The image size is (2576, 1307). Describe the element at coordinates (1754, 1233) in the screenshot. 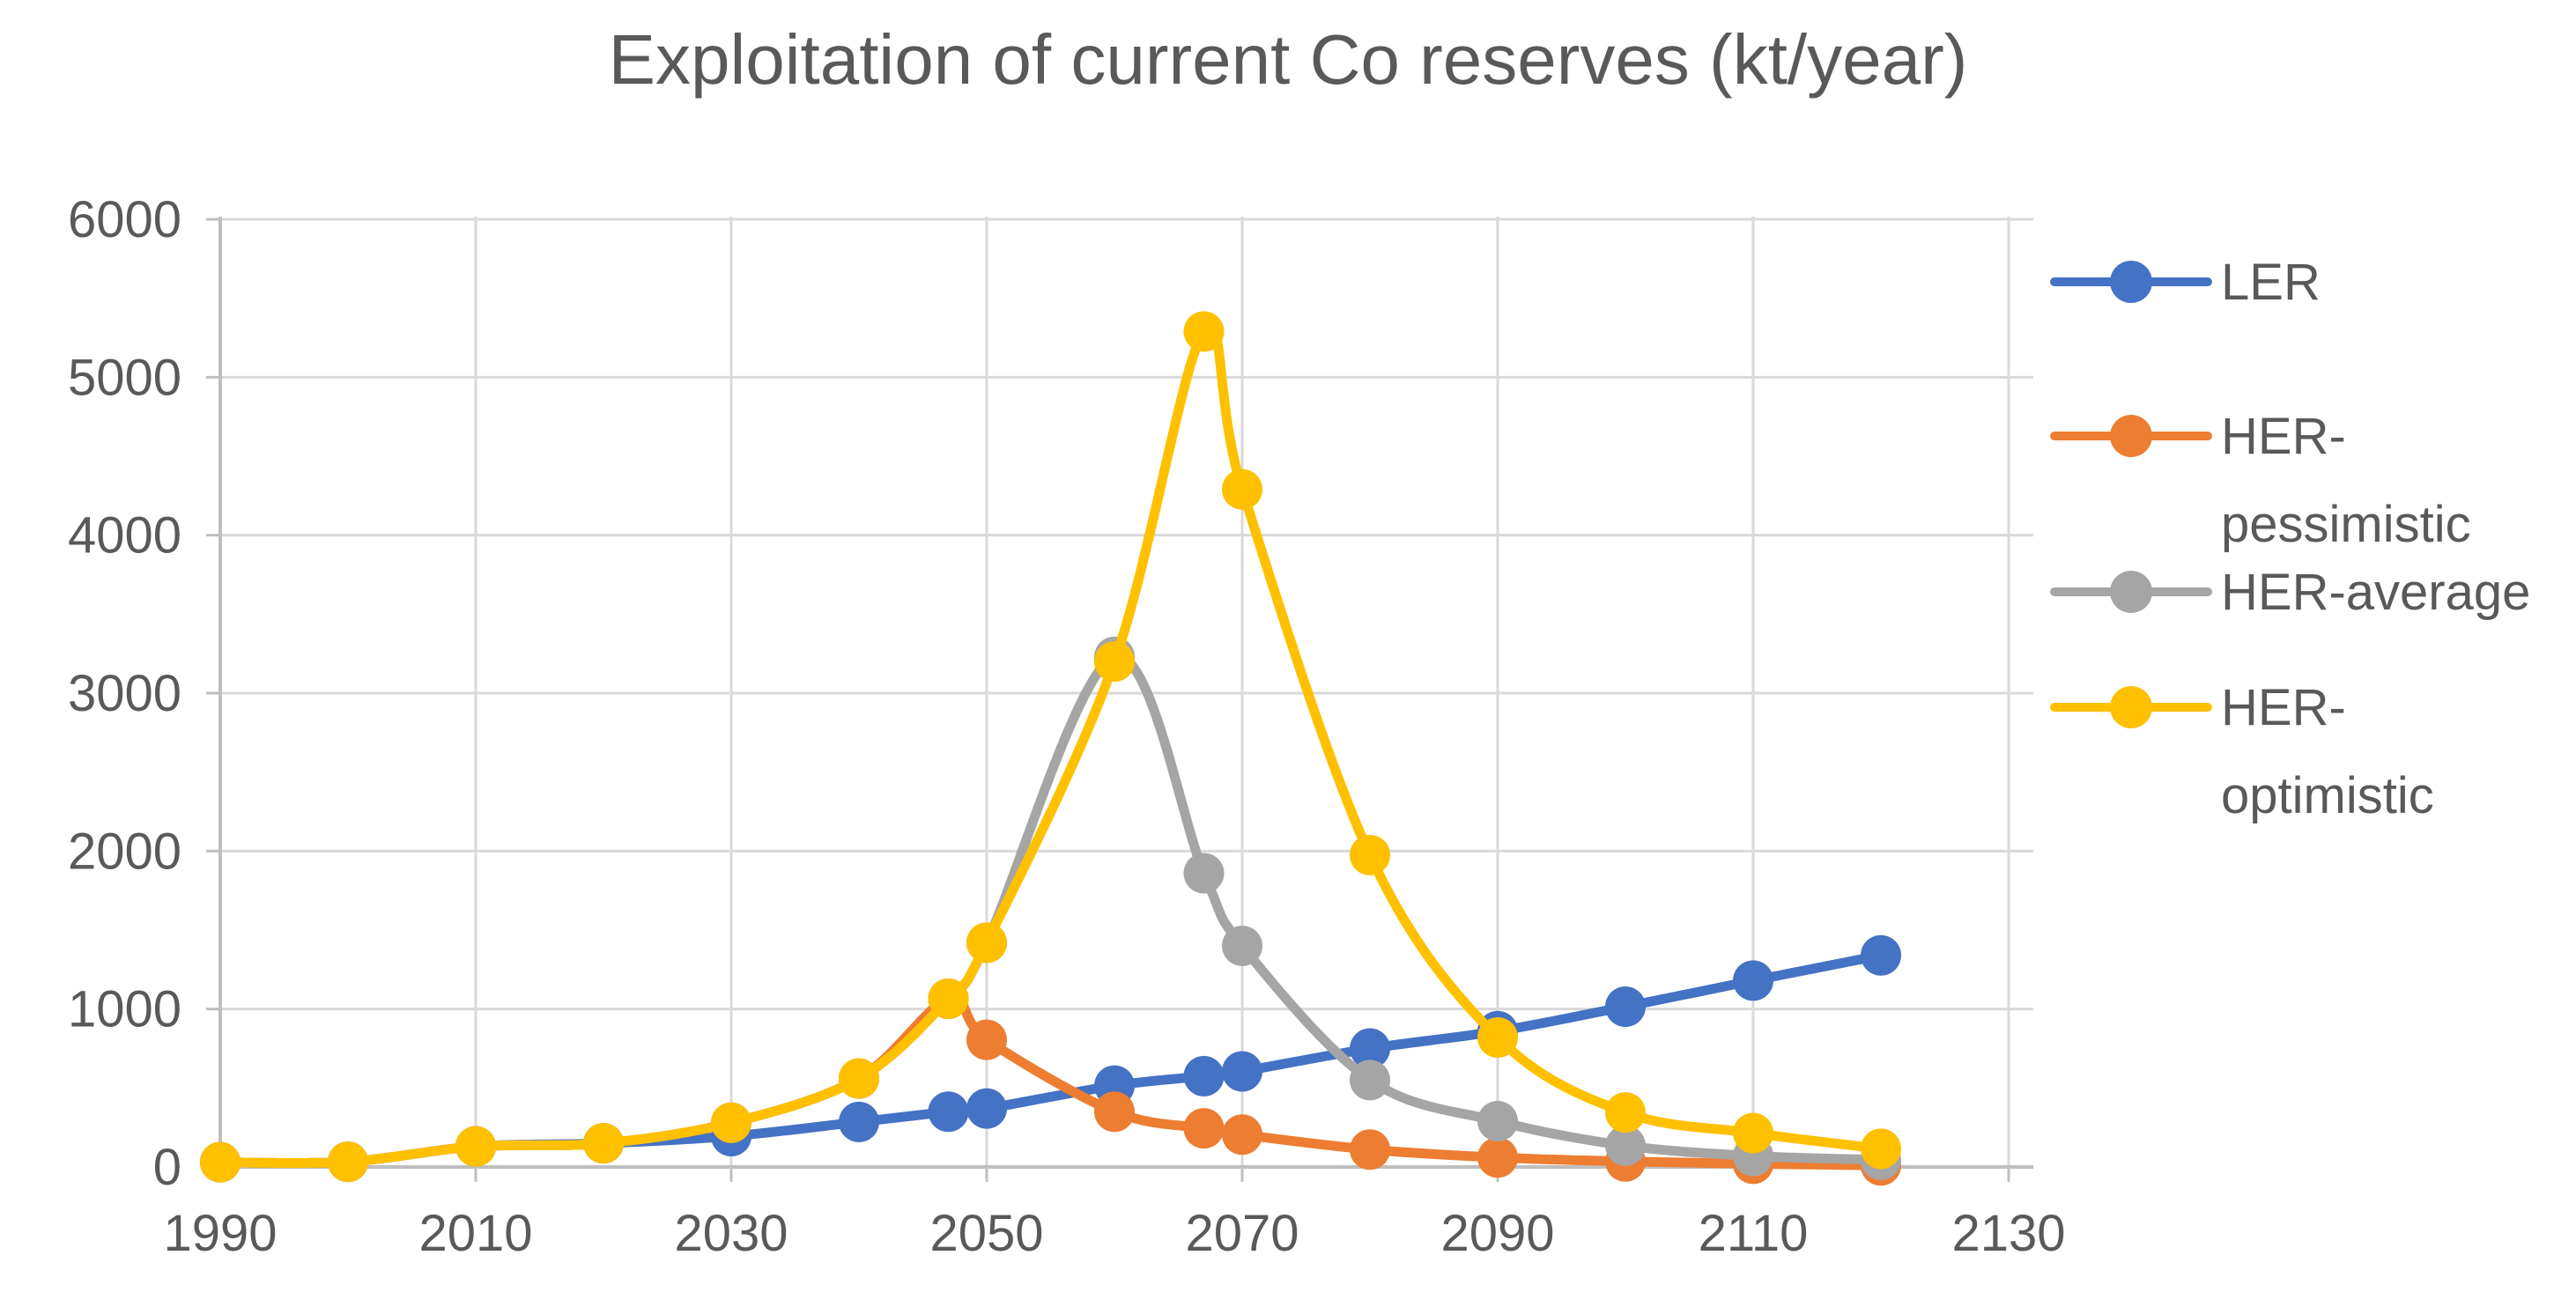

I see `x-tick-label: 2110` at that location.